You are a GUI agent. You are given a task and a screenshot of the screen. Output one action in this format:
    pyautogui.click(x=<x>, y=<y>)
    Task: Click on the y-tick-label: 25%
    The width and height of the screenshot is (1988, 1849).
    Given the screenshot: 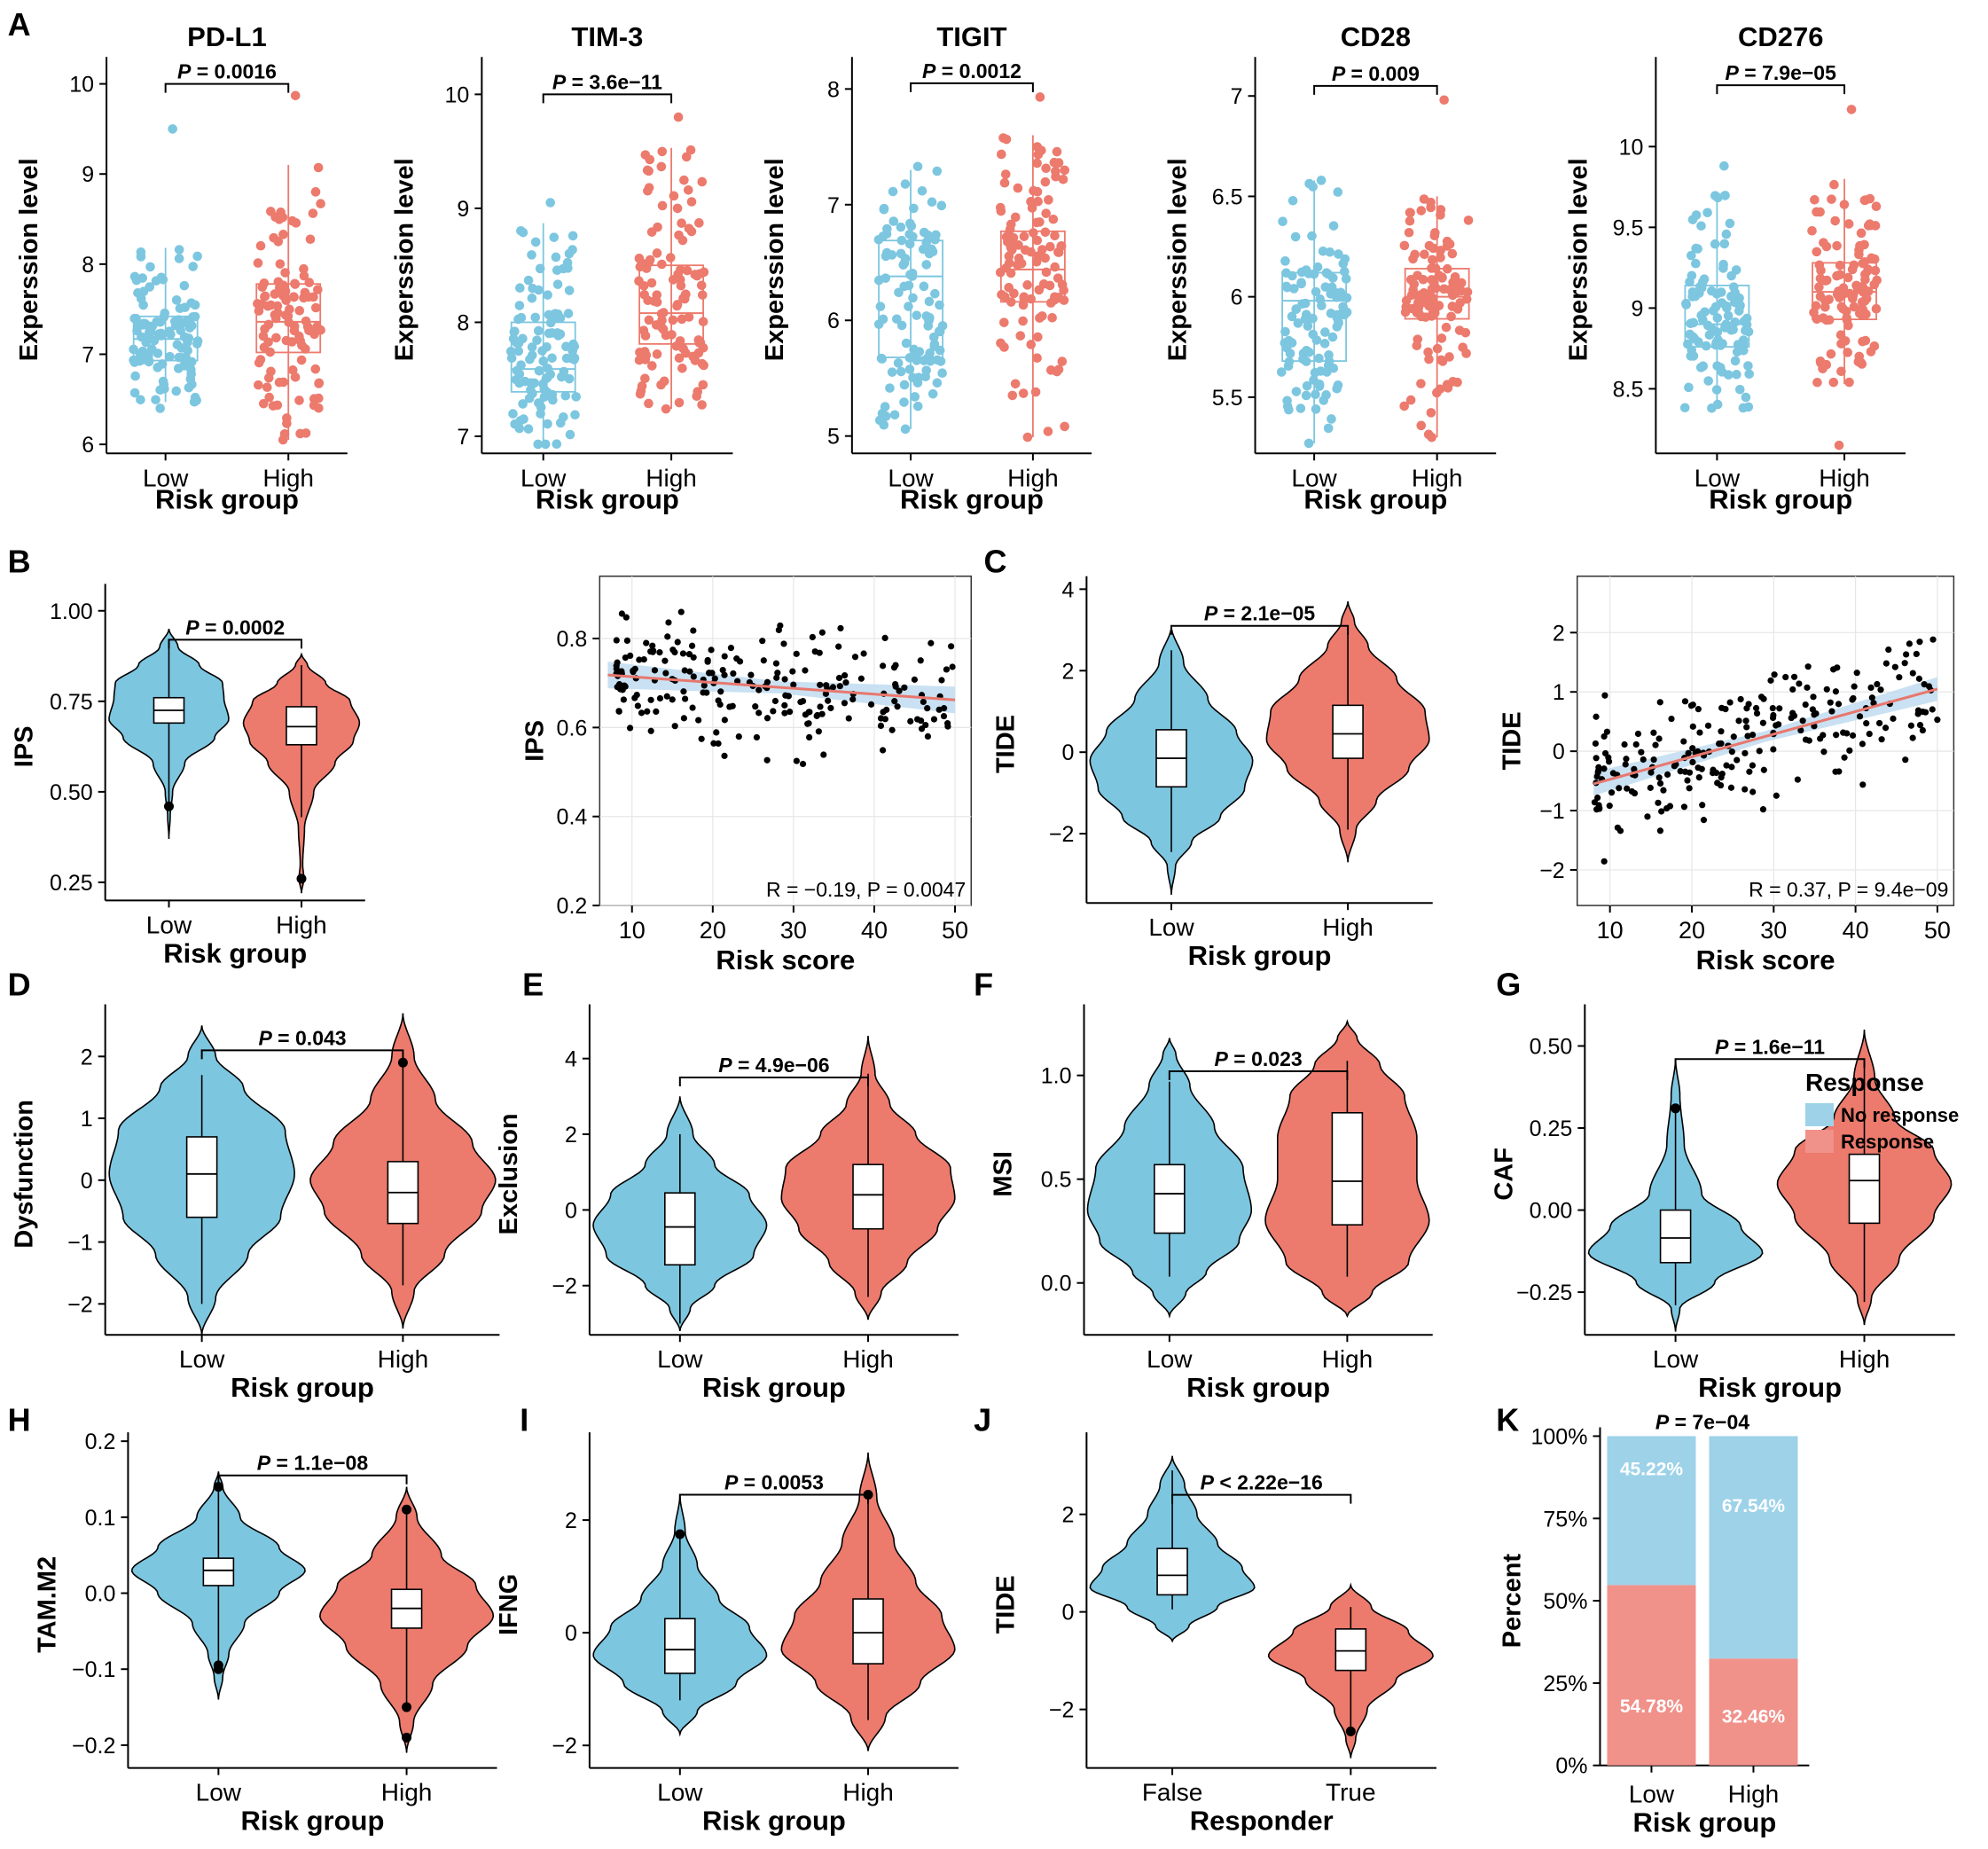 What is the action you would take?
    pyautogui.click(x=1565, y=1684)
    